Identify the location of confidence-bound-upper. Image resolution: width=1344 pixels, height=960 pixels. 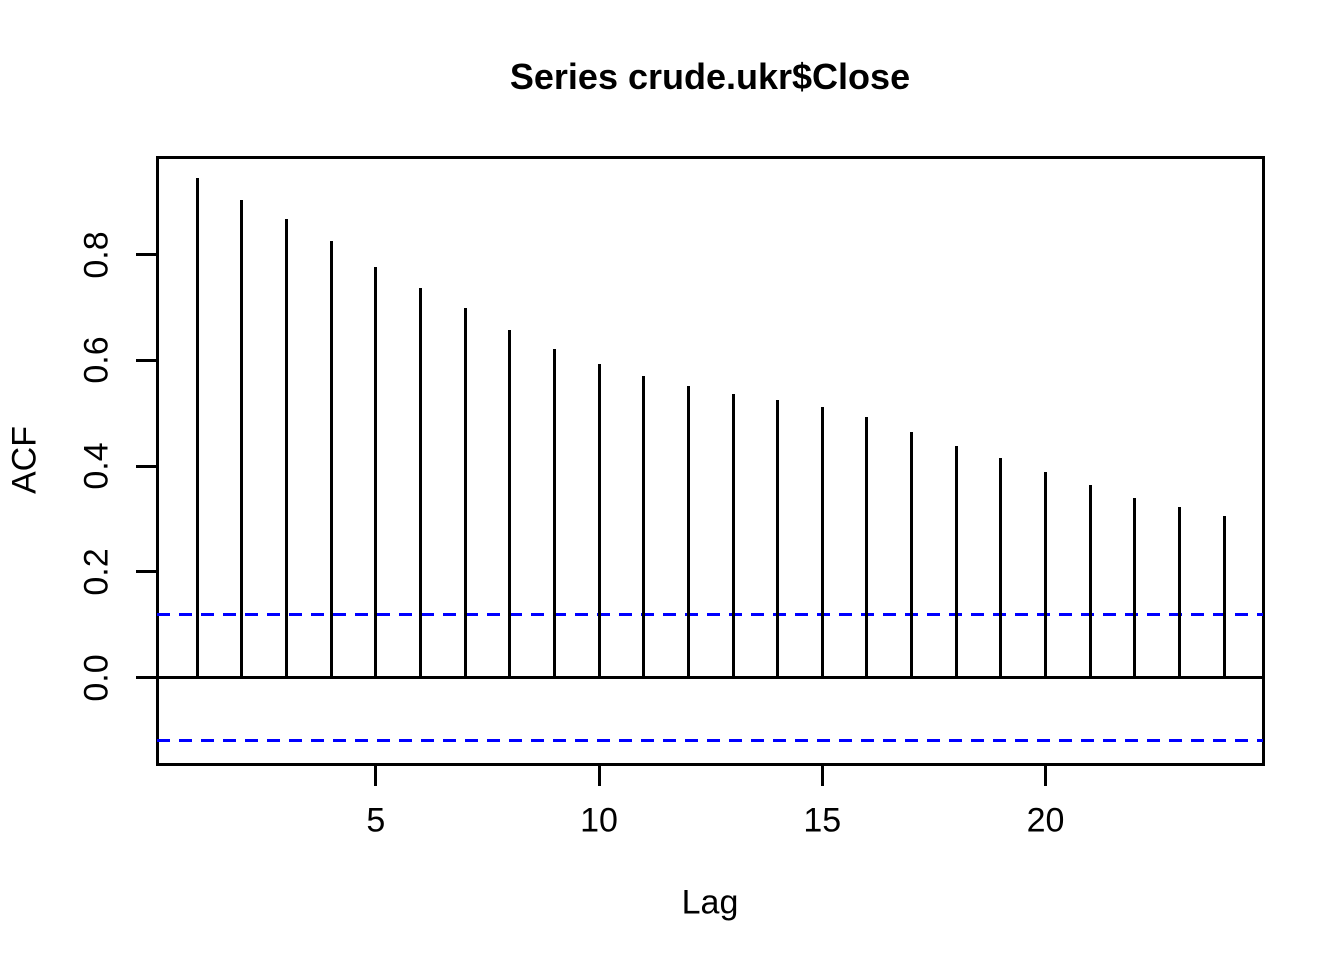
(710, 614).